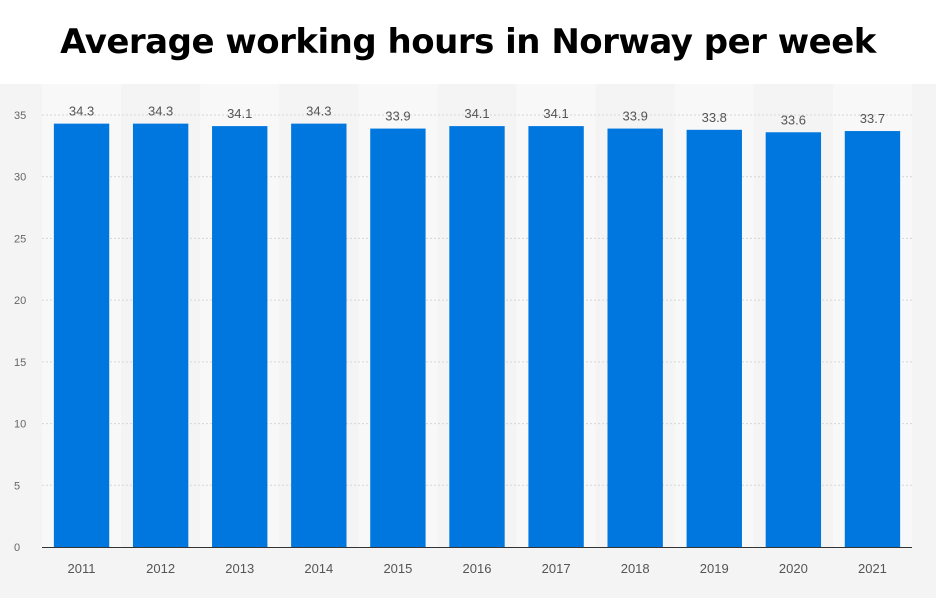 Image resolution: width=936 pixels, height=598 pixels. I want to click on chart-title: Average working hours in Norway per week, so click(468, 42).